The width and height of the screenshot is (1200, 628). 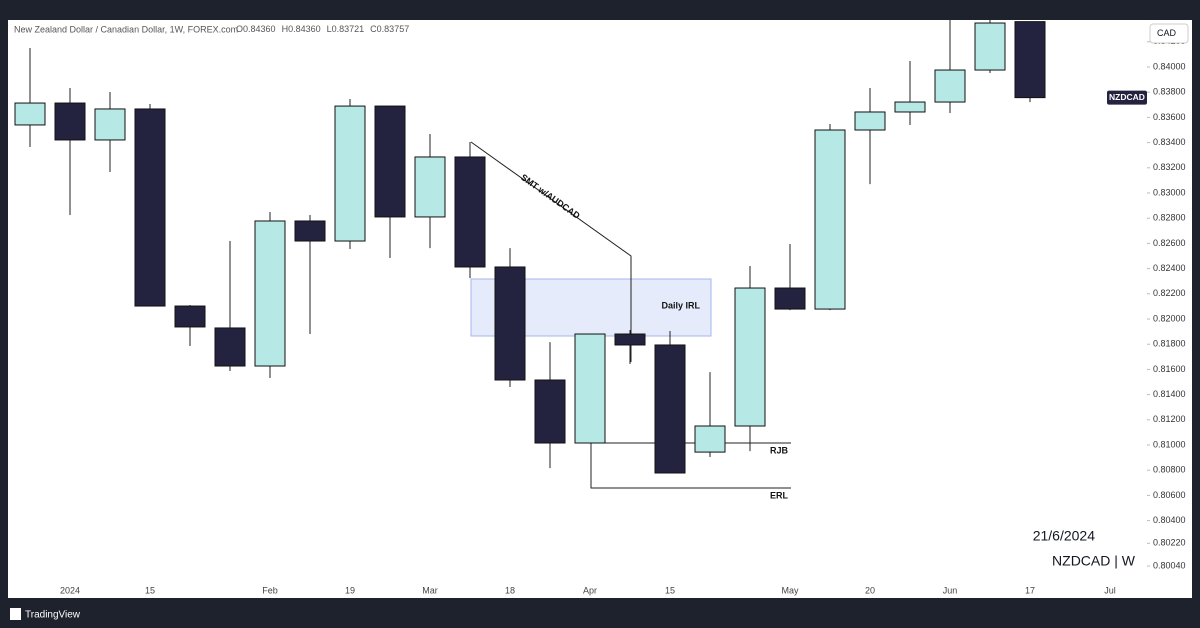 I want to click on erl-line, so click(x=690, y=466).